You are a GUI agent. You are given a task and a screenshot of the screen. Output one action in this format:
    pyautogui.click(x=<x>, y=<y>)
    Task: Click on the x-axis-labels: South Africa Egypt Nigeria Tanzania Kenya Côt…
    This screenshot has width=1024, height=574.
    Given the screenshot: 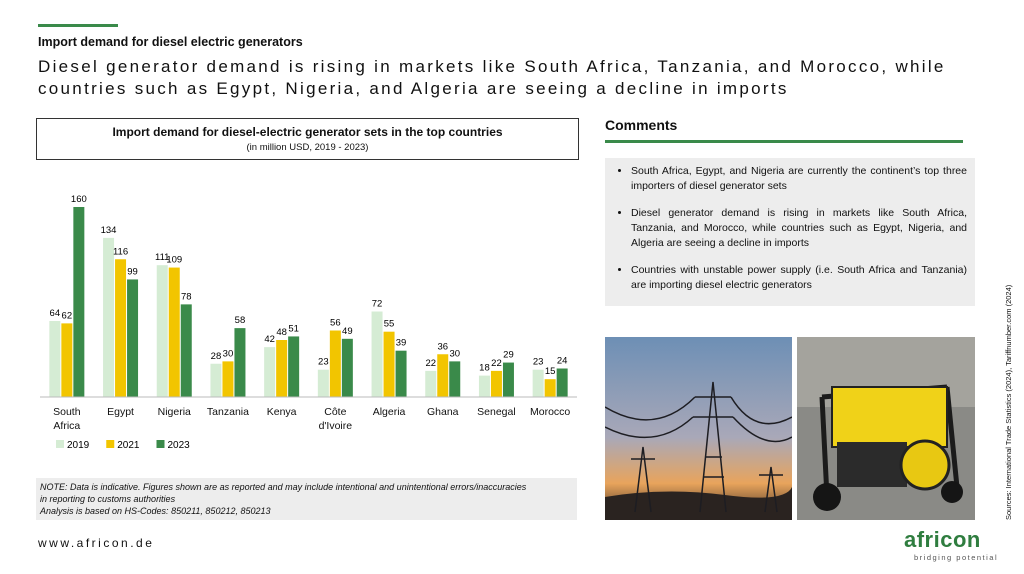 What is the action you would take?
    pyautogui.click(x=307, y=420)
    